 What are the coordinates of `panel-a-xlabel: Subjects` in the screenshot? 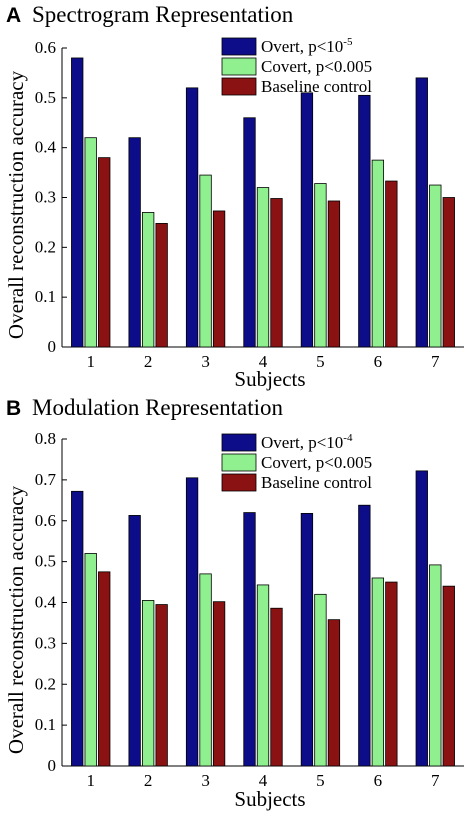 It's located at (269, 379).